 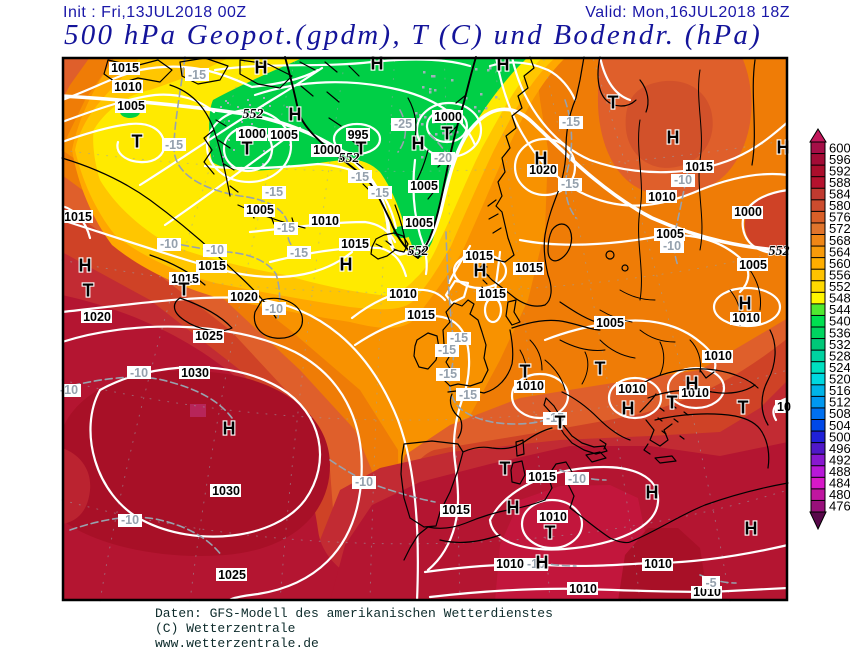 I want to click on svg-text: 576, so click(x=839, y=217).